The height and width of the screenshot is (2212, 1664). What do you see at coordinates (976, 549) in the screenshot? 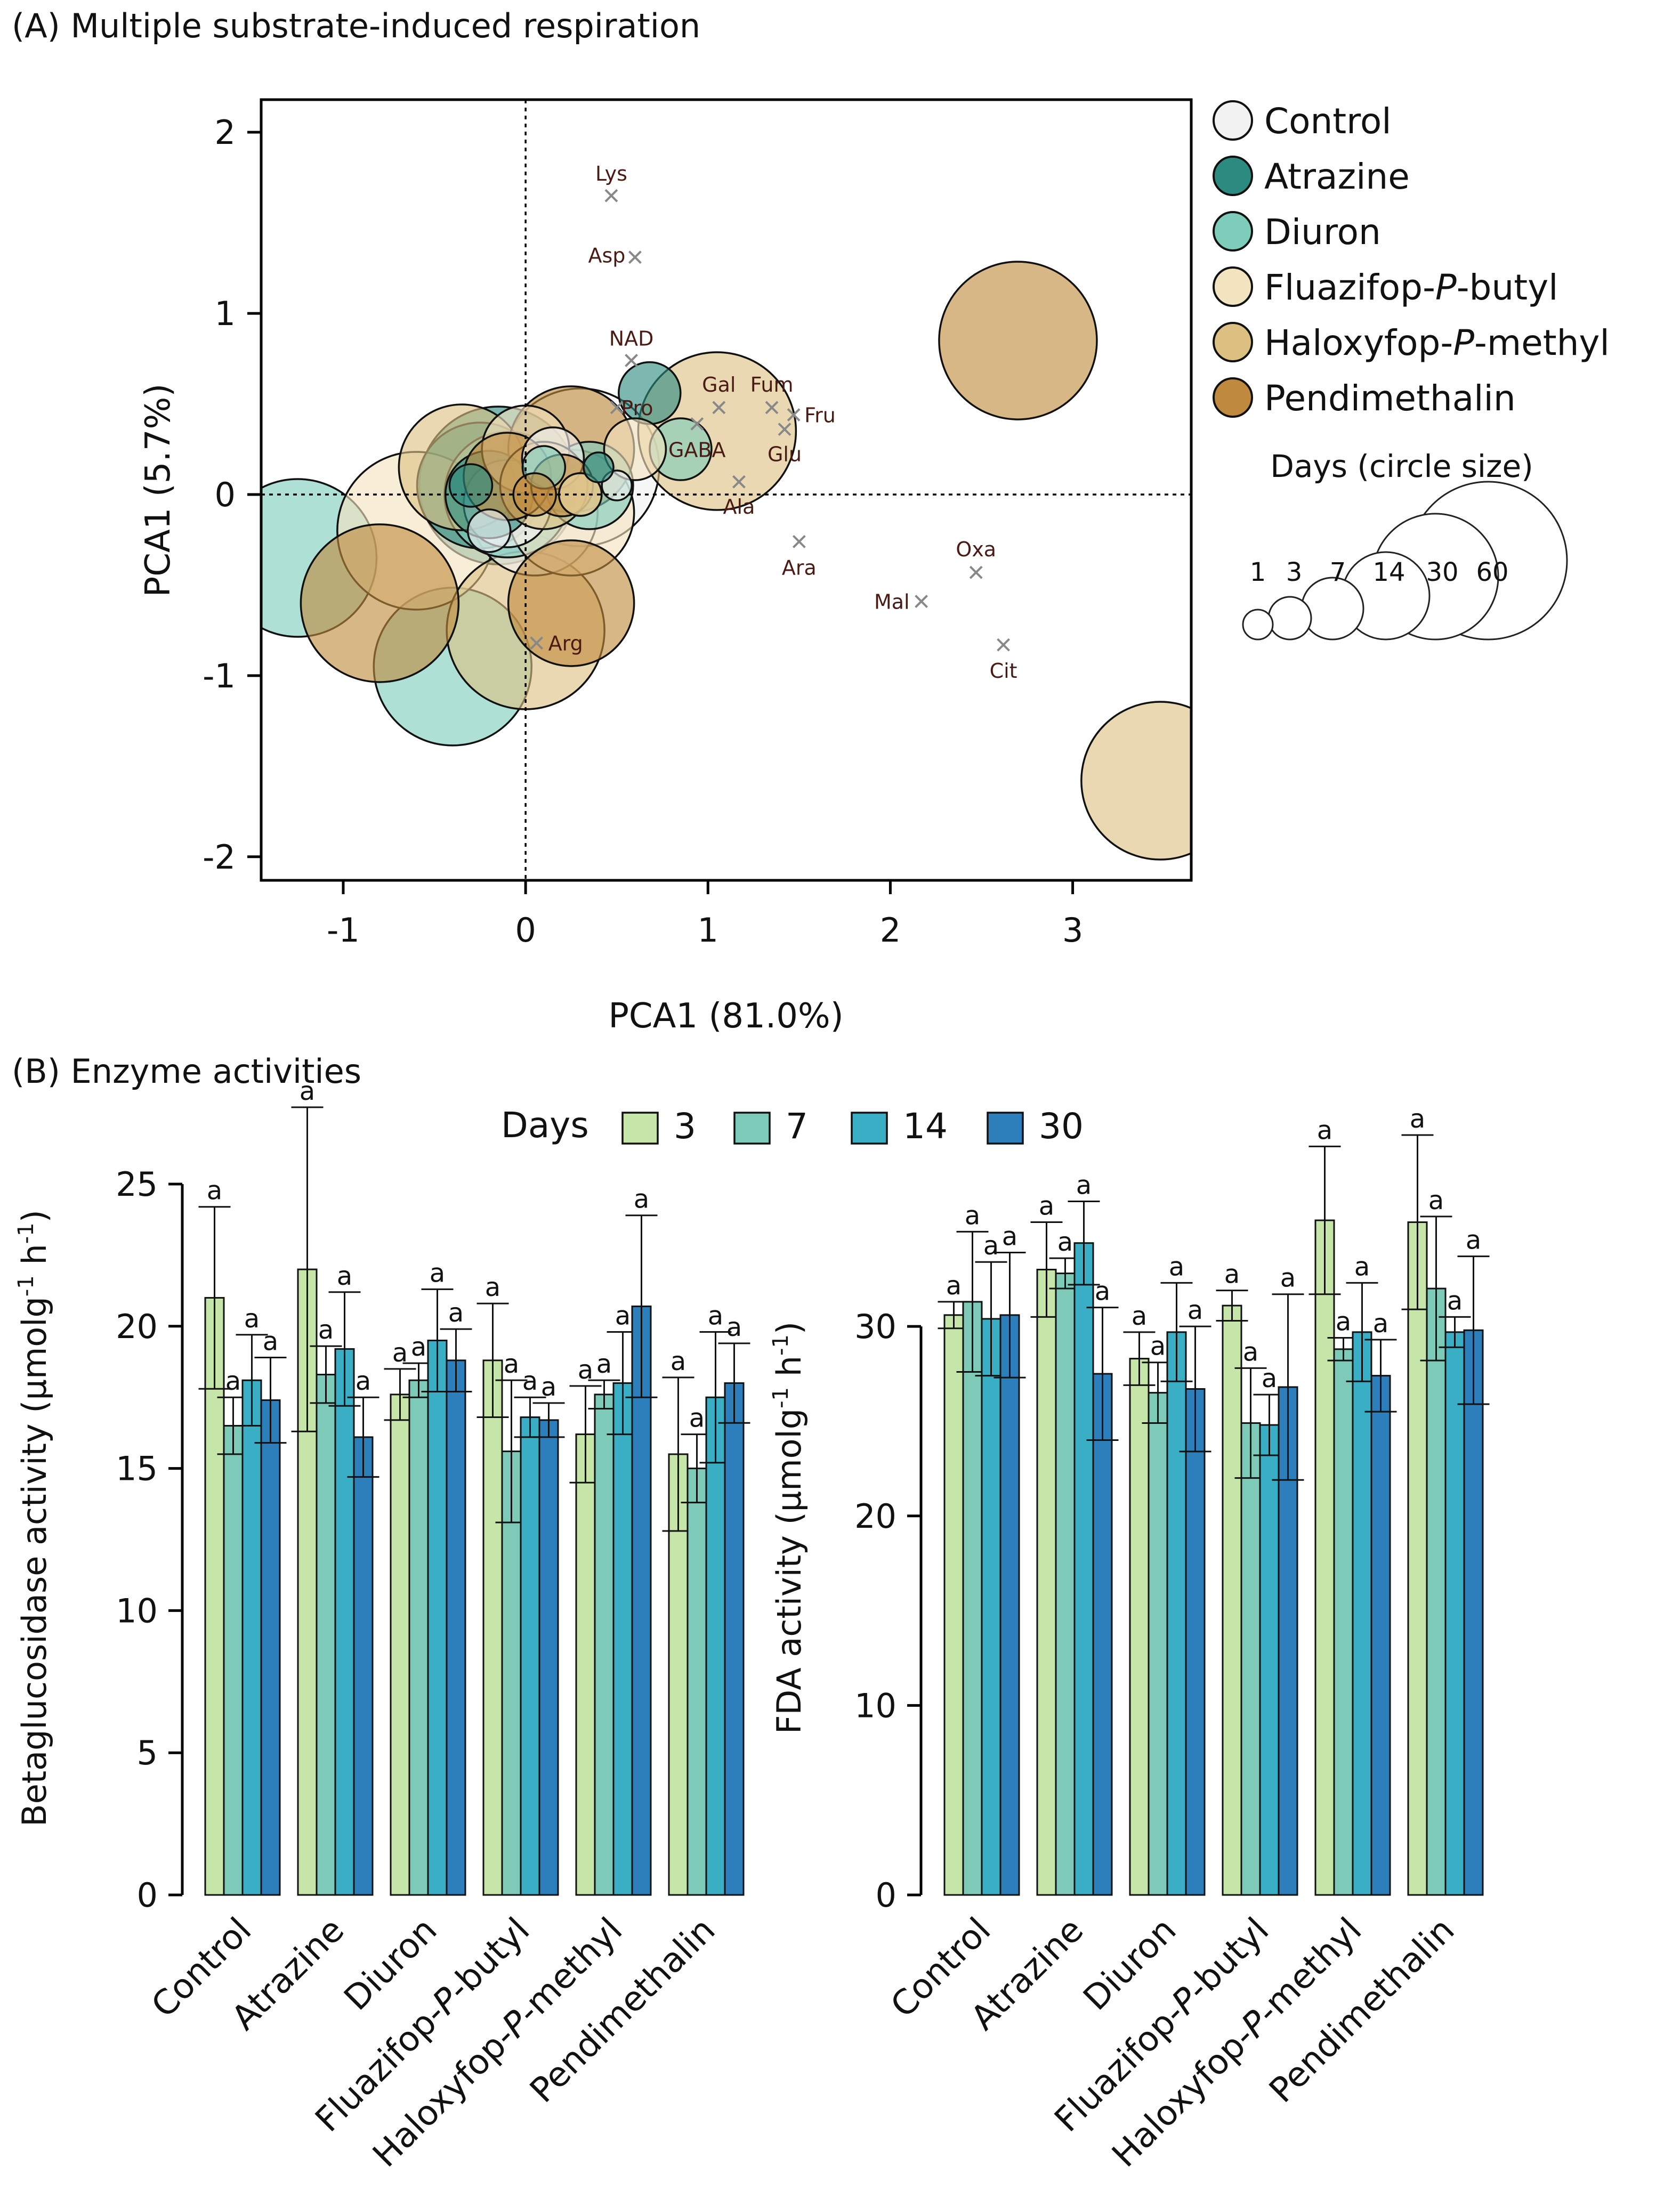
I see `loading-label: Oxa` at bounding box center [976, 549].